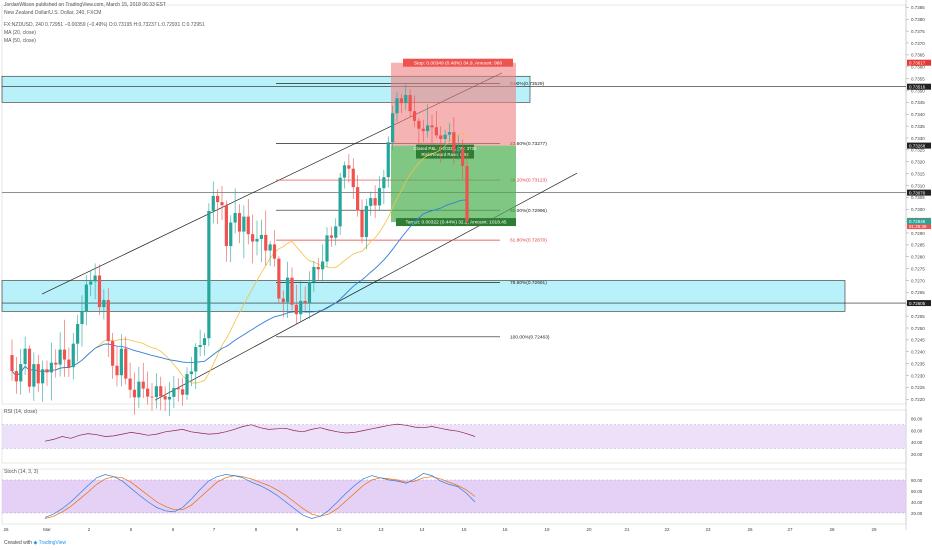 This screenshot has width=932, height=550. I want to click on rsi-tick-label: 80.00, so click(917, 419).